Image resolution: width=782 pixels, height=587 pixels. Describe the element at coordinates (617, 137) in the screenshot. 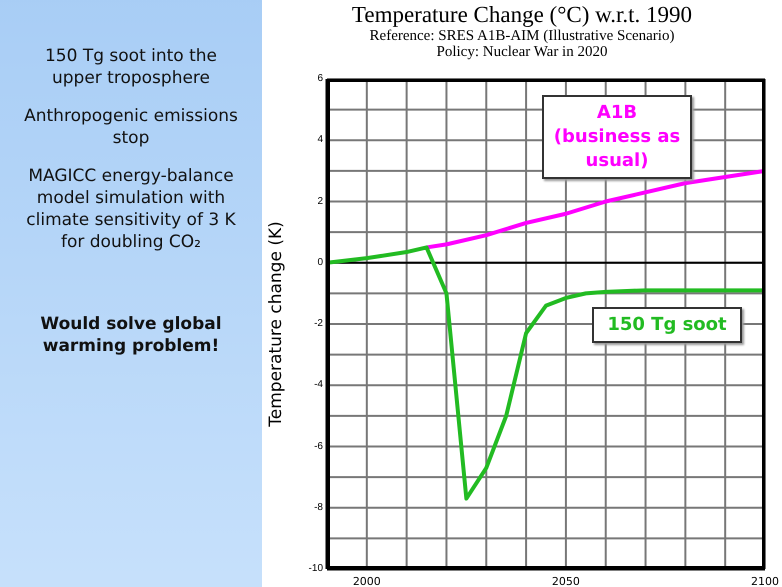

I see `series-label: A1B (business as usual)` at that location.